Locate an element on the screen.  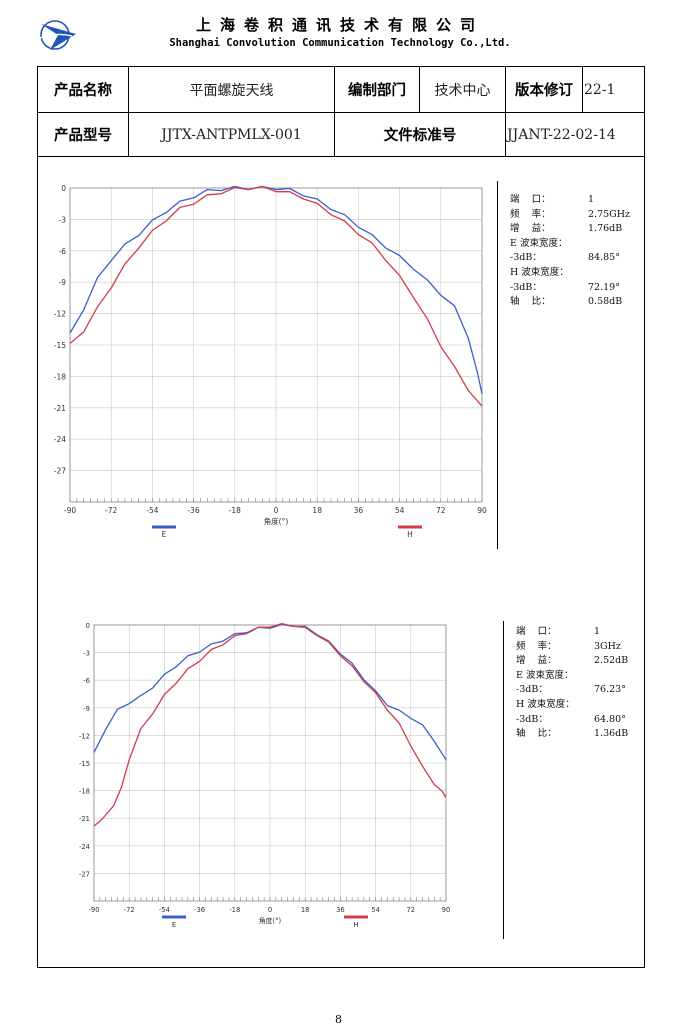
y-tick-label: -9 is located at coordinates (86, 709).